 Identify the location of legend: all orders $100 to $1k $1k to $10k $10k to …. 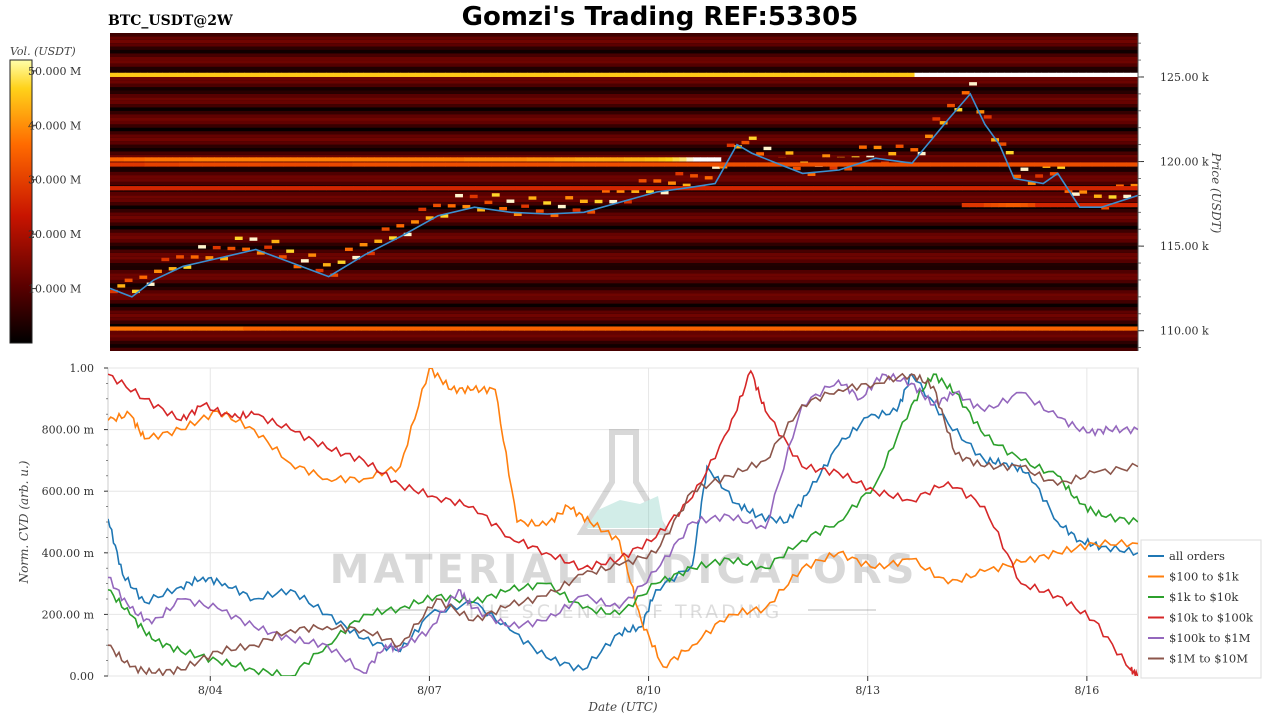
(1201, 607).